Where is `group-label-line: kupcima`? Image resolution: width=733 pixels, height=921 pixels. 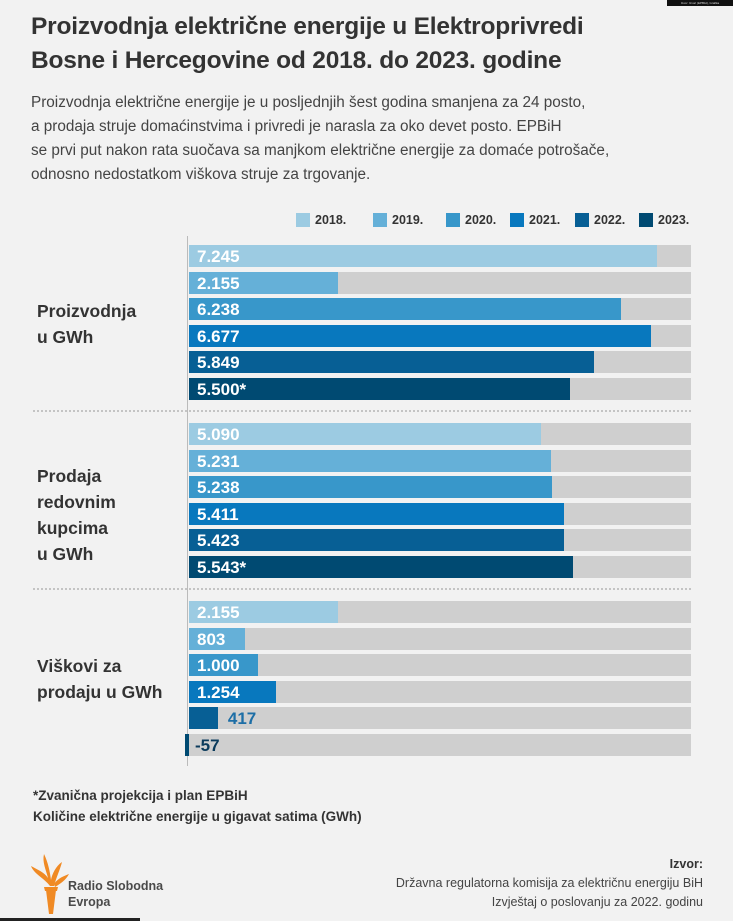
group-label-line: kupcima is located at coordinates (72, 528).